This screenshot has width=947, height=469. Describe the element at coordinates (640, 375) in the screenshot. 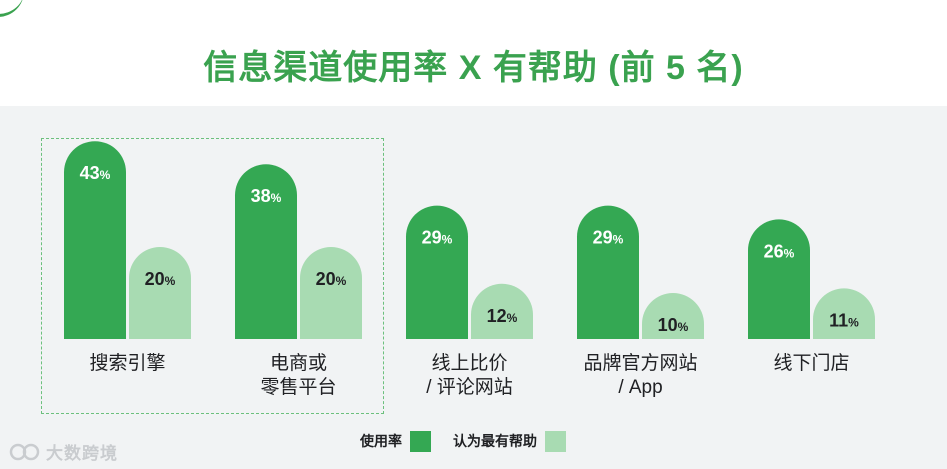

I see `category-label-3: 品牌官方网站 / App` at that location.